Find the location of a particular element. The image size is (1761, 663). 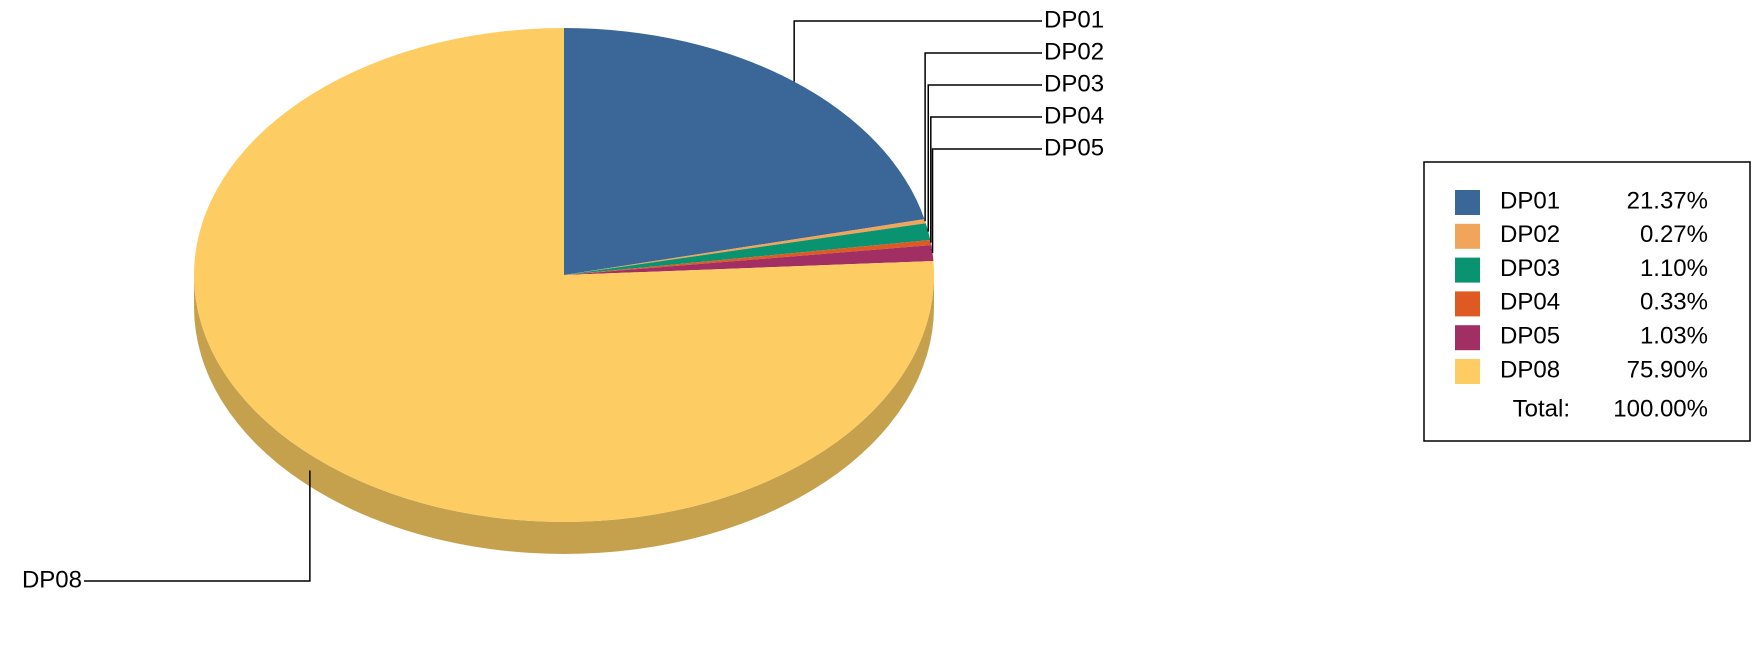

legend-value: 1.03% is located at coordinates (1674, 336).